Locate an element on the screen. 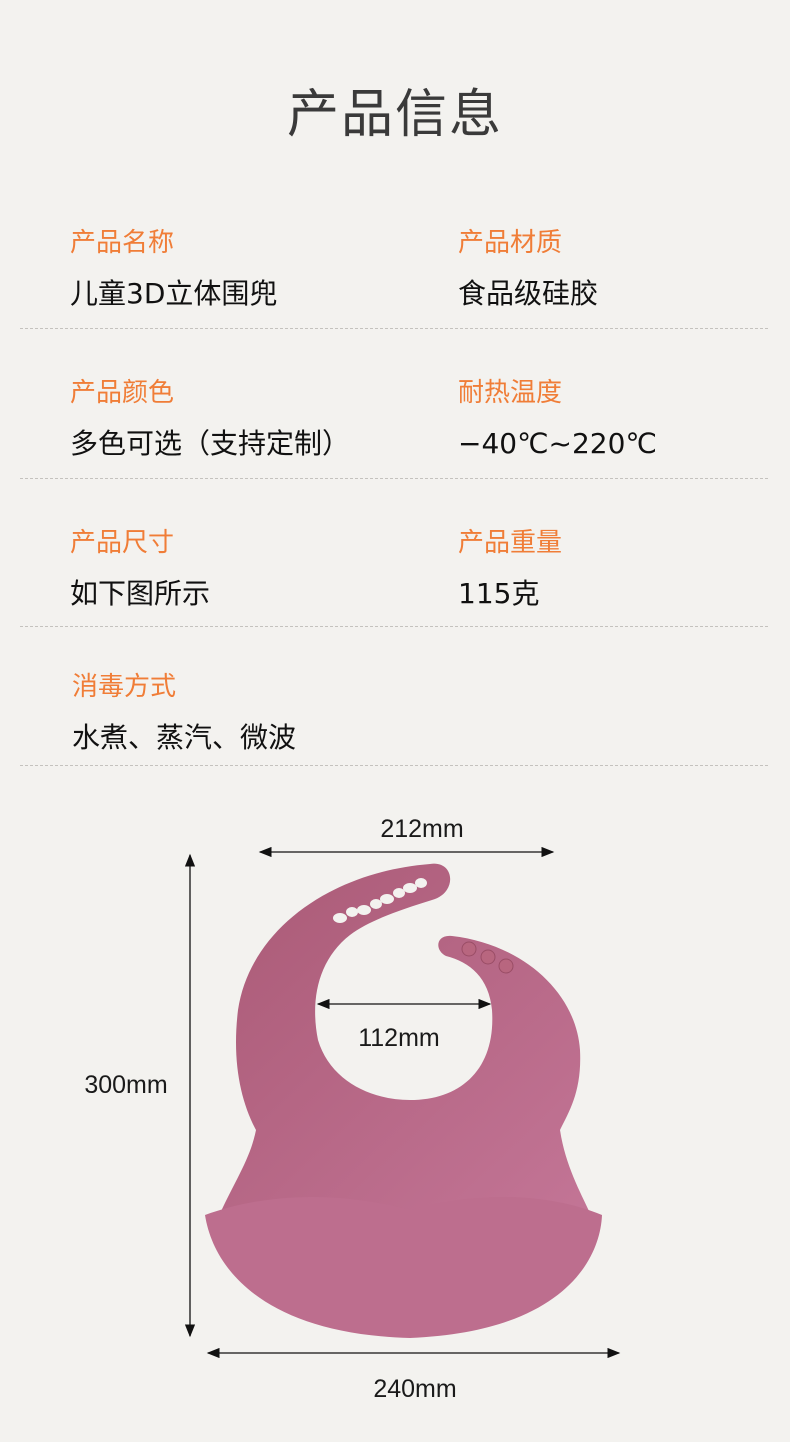 The image size is (790, 1442). spec-label: 消毒方式 is located at coordinates (124, 687).